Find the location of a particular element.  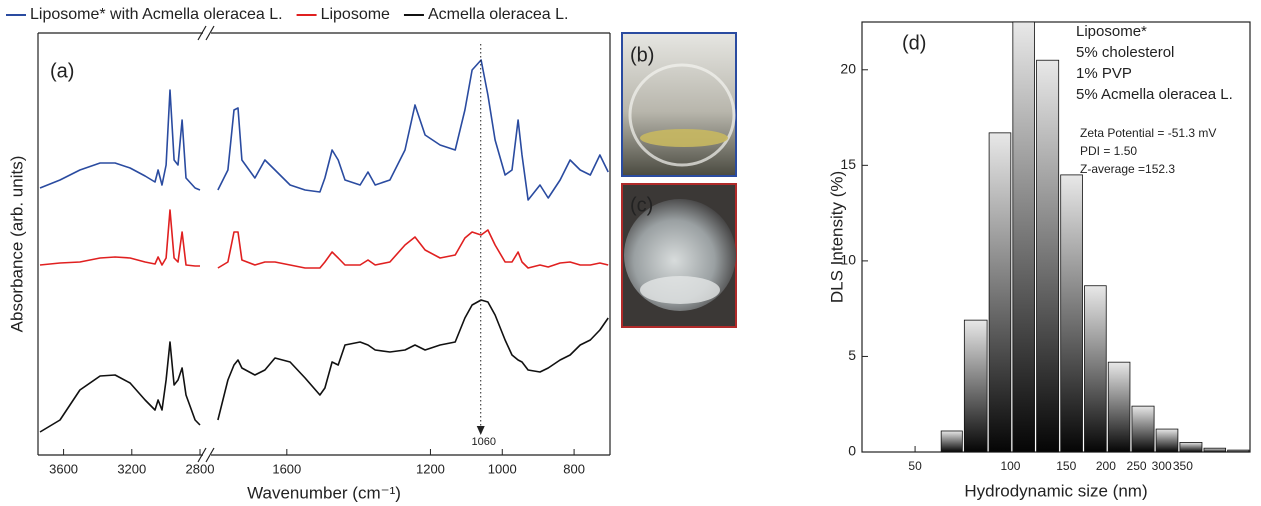

panel-label: (a) is located at coordinates (62, 71).